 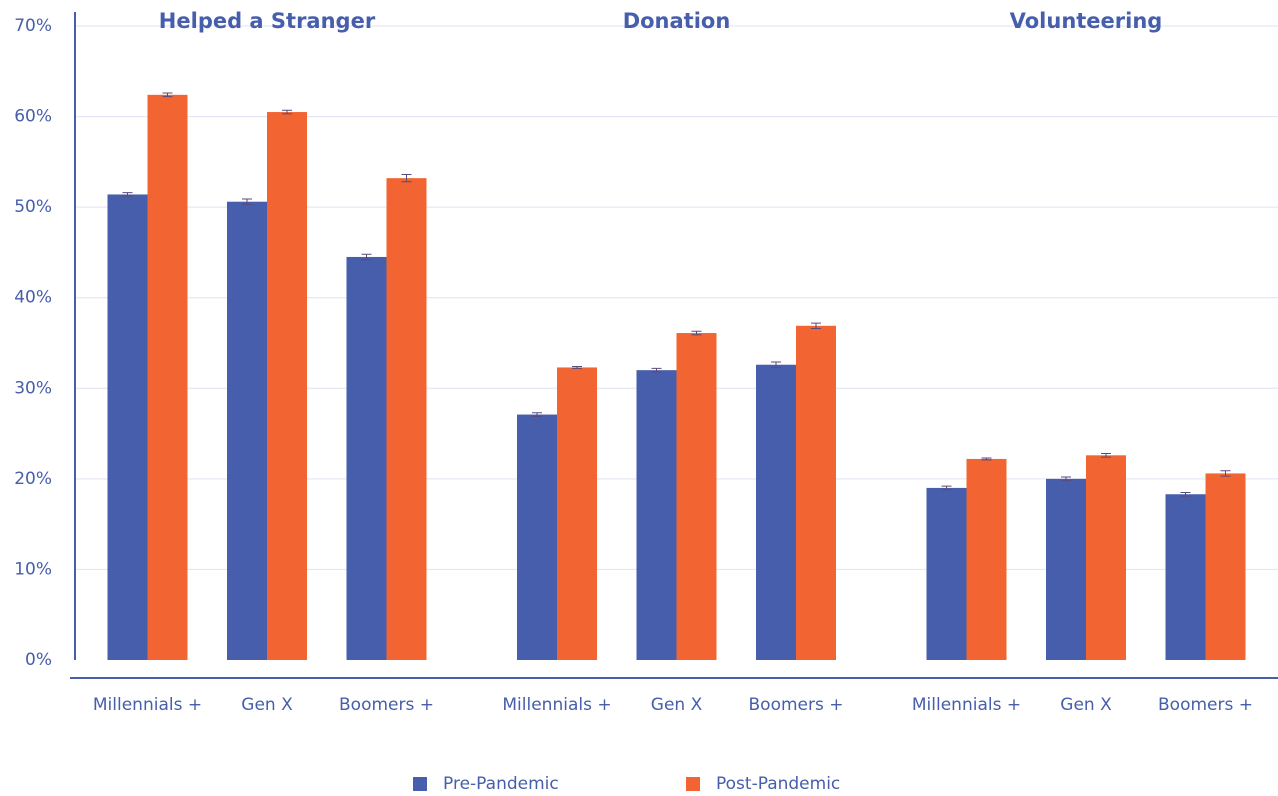 I want to click on y-tick-label: 30%, so click(x=33, y=388).